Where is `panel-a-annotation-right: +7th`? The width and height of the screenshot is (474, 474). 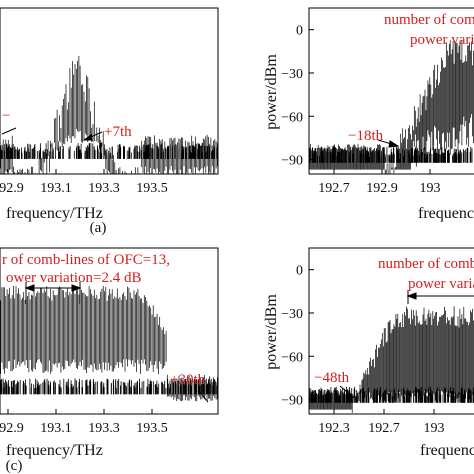 panel-a-annotation-right: +7th is located at coordinates (118, 132).